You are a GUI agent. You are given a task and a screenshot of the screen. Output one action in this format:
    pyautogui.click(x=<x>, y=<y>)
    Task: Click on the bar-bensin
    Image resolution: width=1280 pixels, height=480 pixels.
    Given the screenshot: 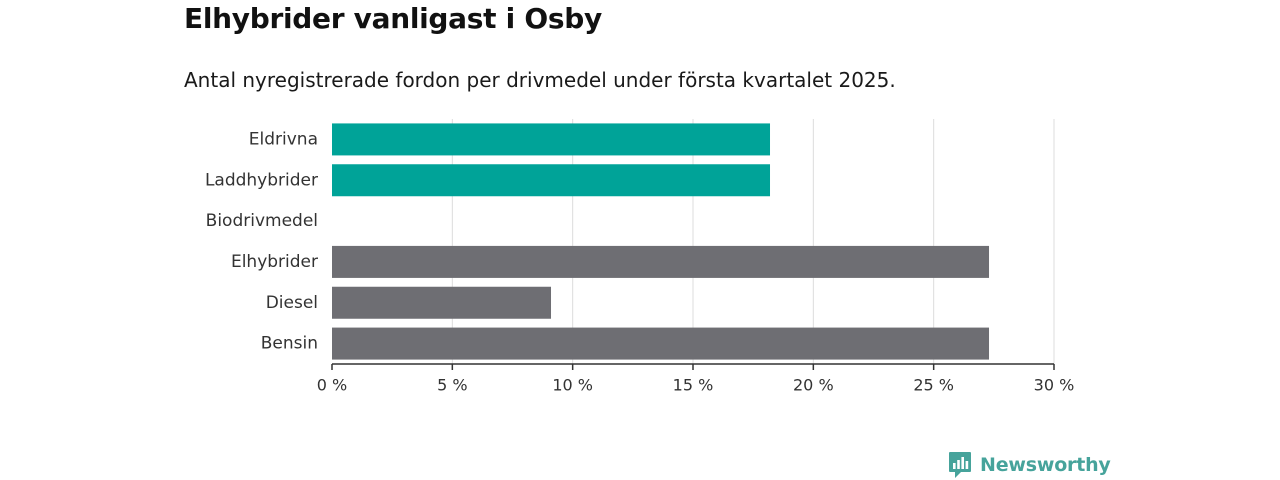 What is the action you would take?
    pyautogui.click(x=661, y=343)
    